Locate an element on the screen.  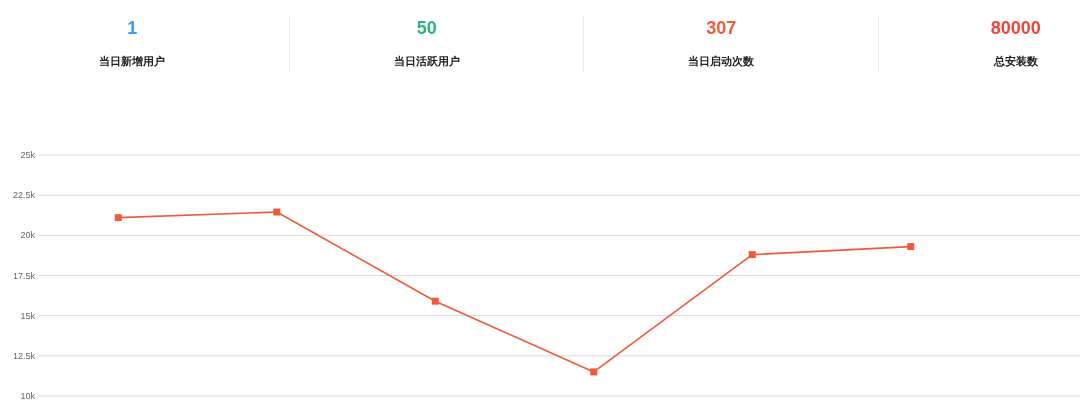
y-tick-label: 20k is located at coordinates (28, 235).